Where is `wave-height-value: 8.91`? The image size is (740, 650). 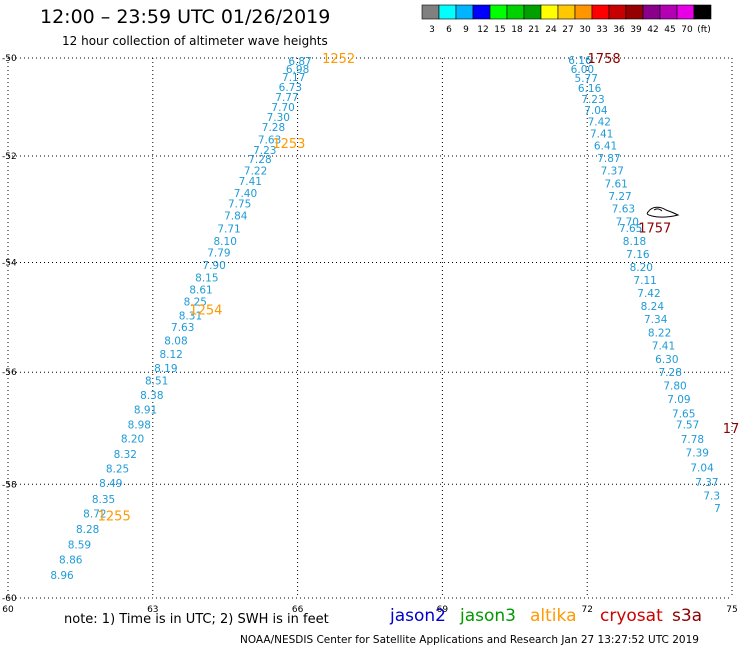
wave-height-value: 8.91 is located at coordinates (145, 411).